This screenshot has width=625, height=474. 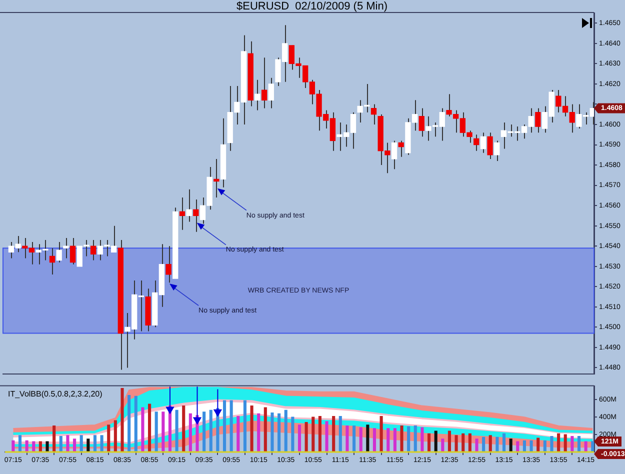 What do you see at coordinates (312, 6) in the screenshot?
I see `chart-title: $EURUSD 02/10/2009 (5 Min)` at bounding box center [312, 6].